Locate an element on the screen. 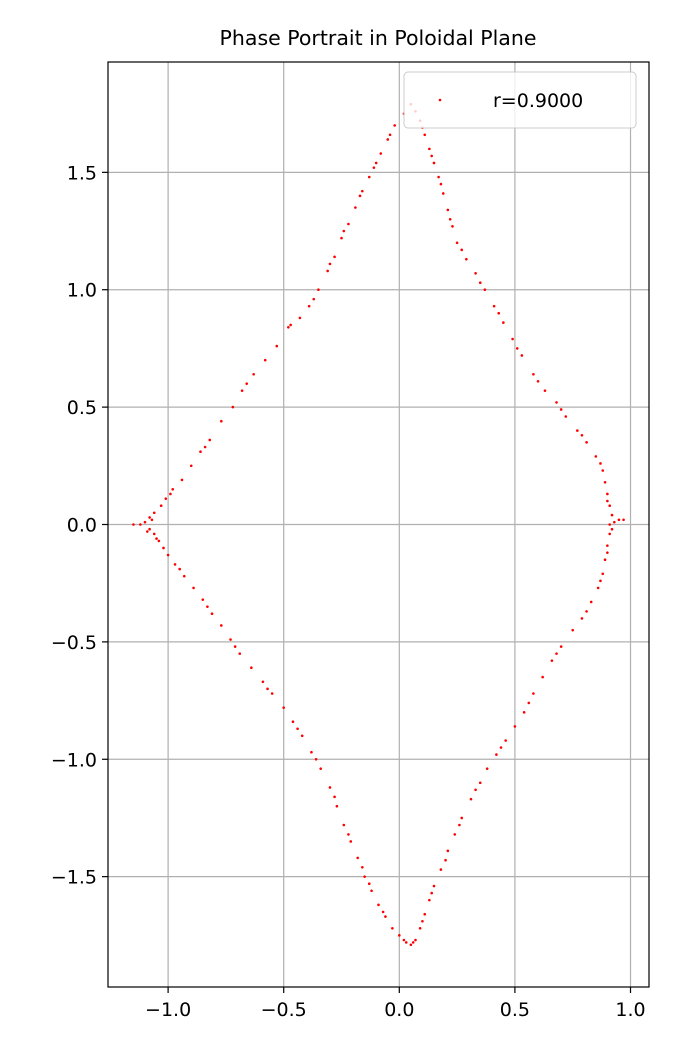 The height and width of the screenshot is (1059, 673). y-tick-label: 0.0 is located at coordinates (82, 526).